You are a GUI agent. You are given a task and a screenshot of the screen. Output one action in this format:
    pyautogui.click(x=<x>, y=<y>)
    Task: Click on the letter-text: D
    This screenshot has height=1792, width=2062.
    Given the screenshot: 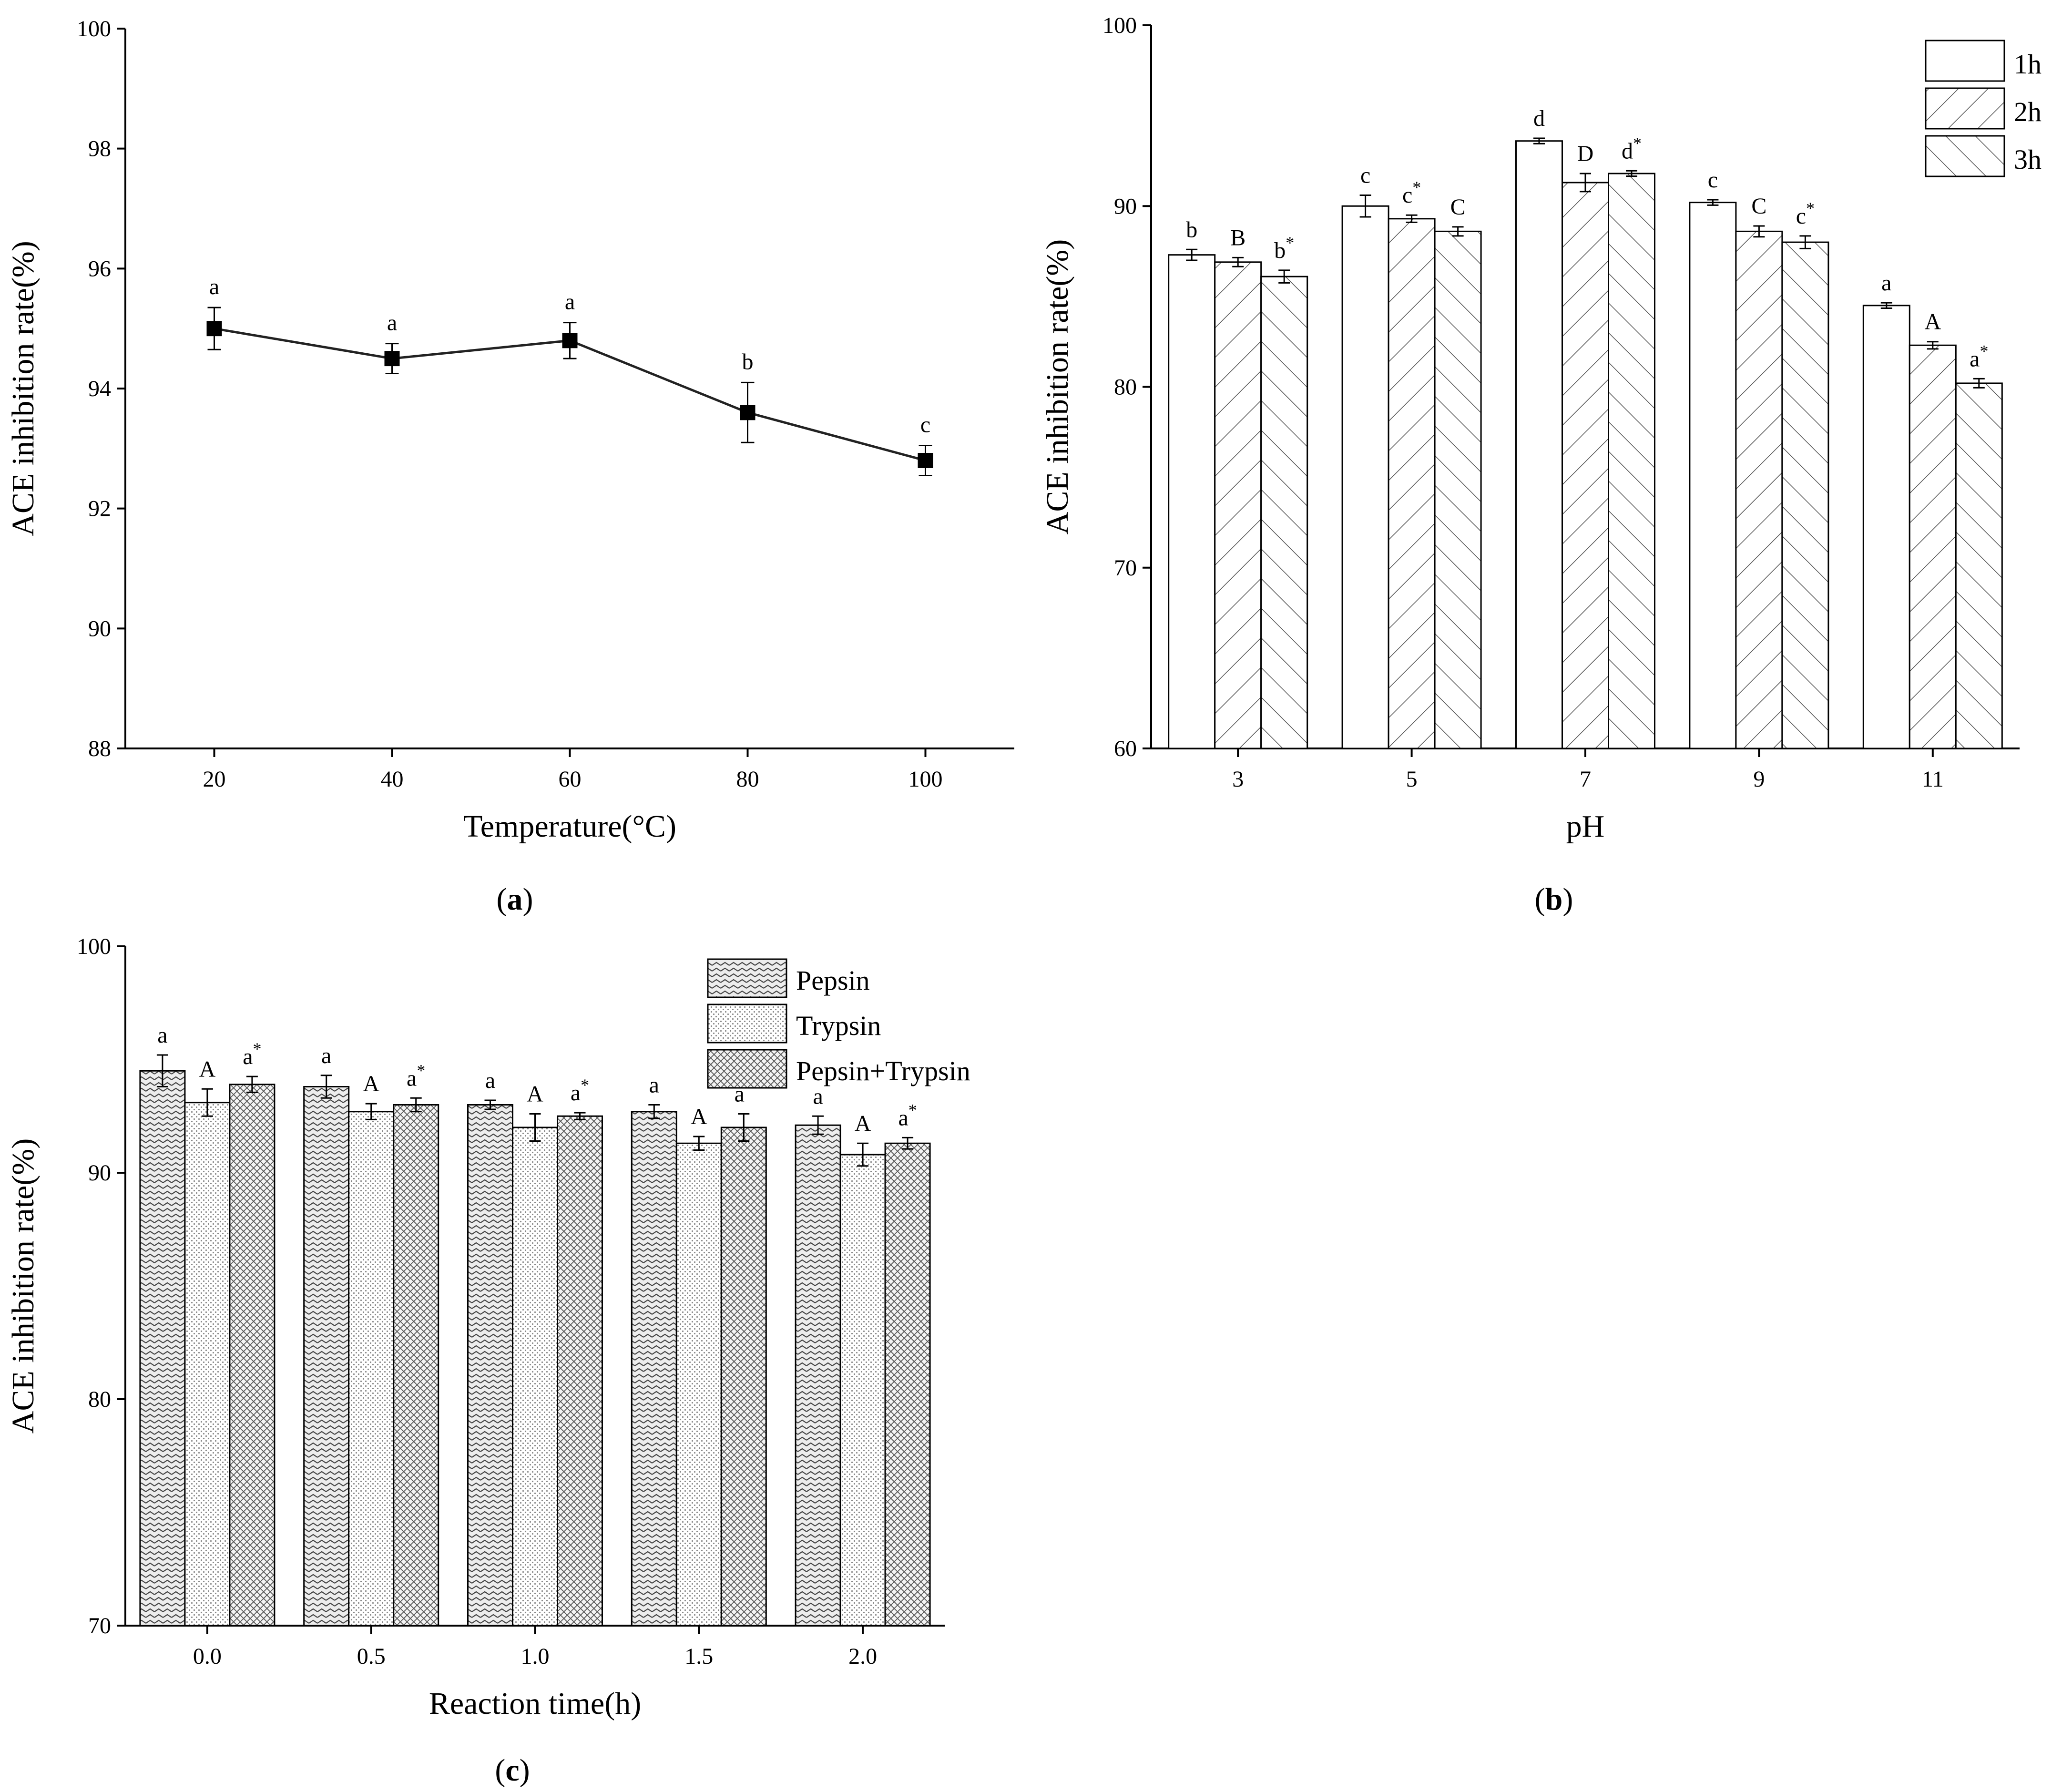 What is the action you would take?
    pyautogui.click(x=1585, y=153)
    